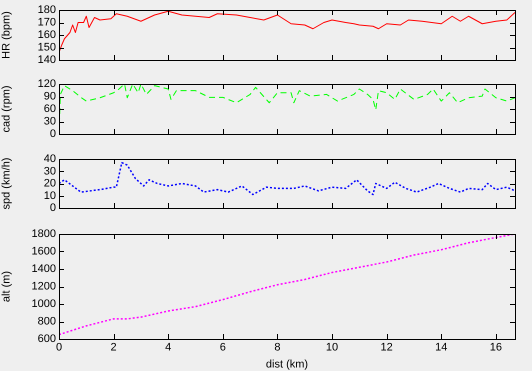  I want to click on y-tick-label: 20, so click(50, 184).